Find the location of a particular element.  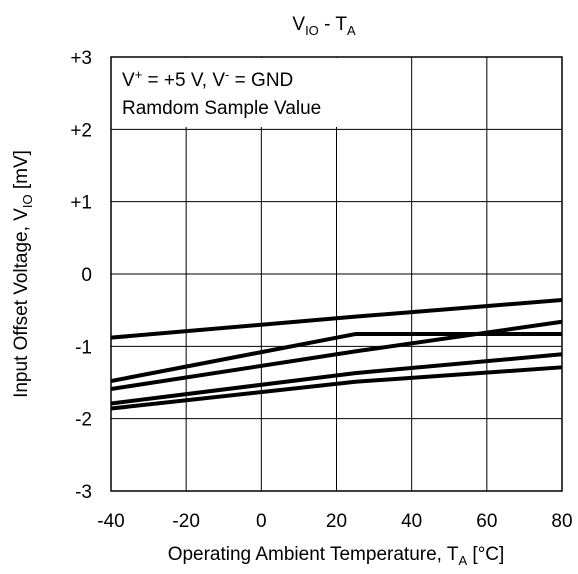

y-tick-label: -3 is located at coordinates (83, 492).